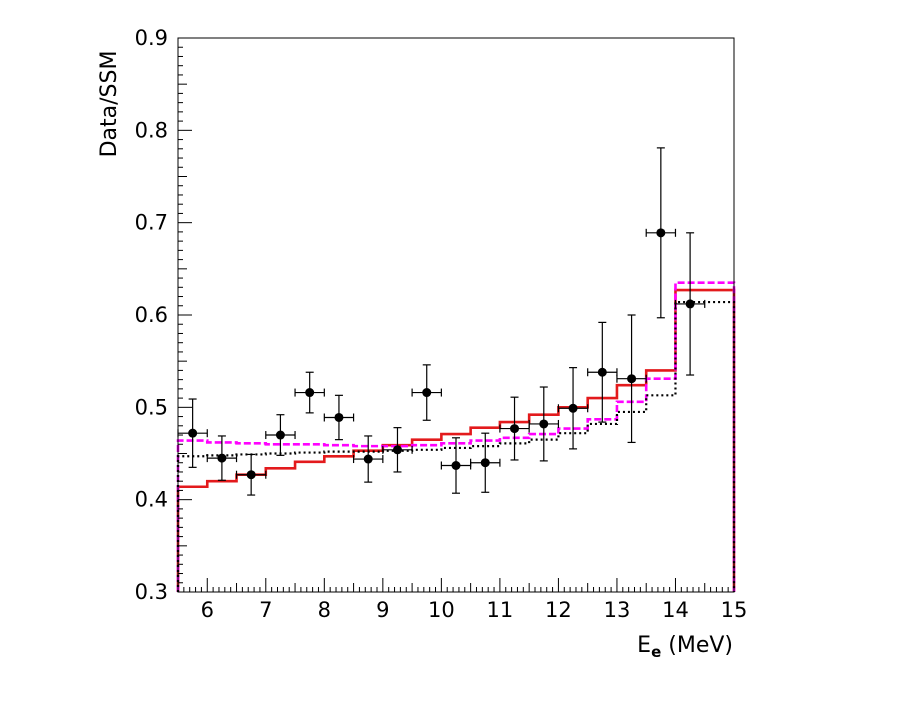  I want to click on y-axis-title: Data/SSM, so click(109, 104).